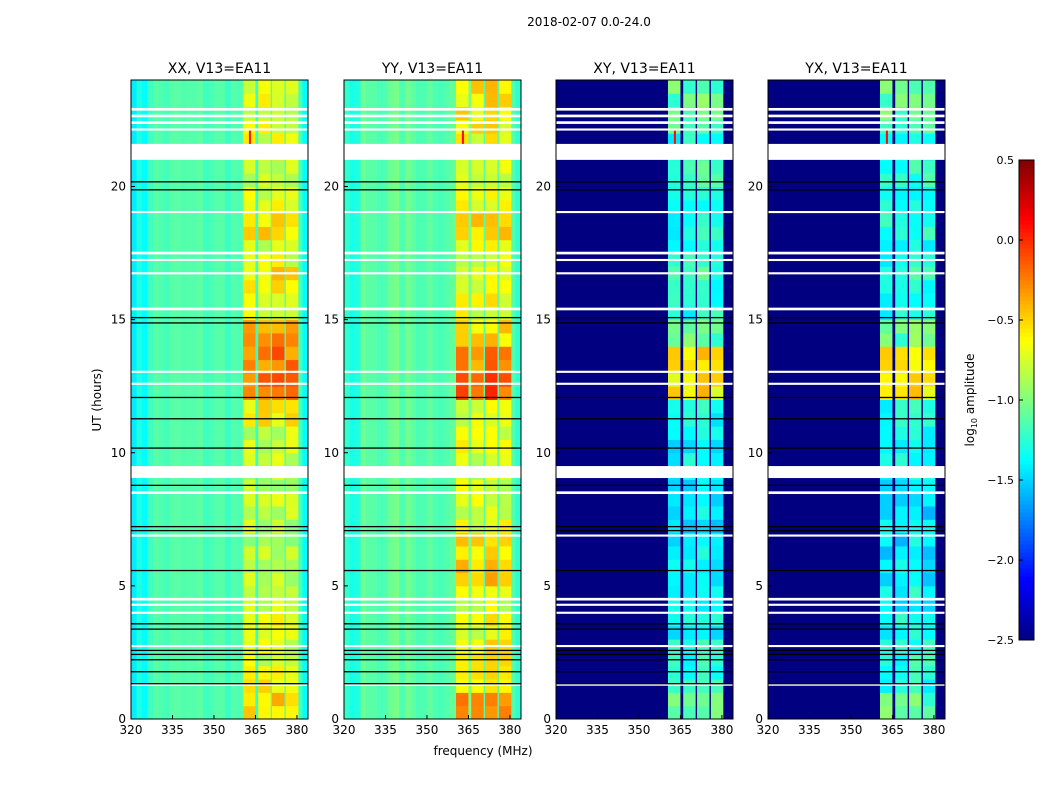  What do you see at coordinates (219, 399) in the screenshot?
I see `axes-frame` at bounding box center [219, 399].